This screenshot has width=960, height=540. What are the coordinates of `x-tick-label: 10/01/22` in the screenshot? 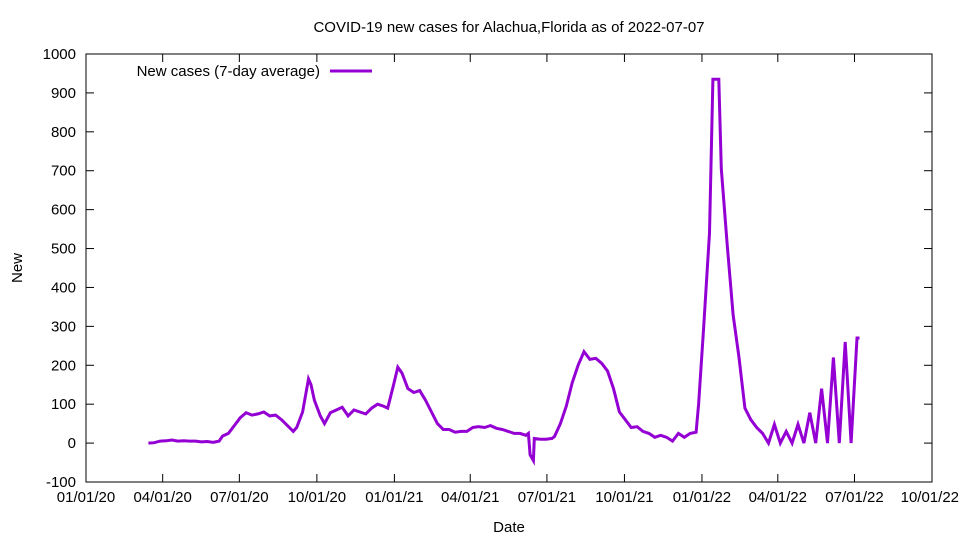 It's located at (930, 497).